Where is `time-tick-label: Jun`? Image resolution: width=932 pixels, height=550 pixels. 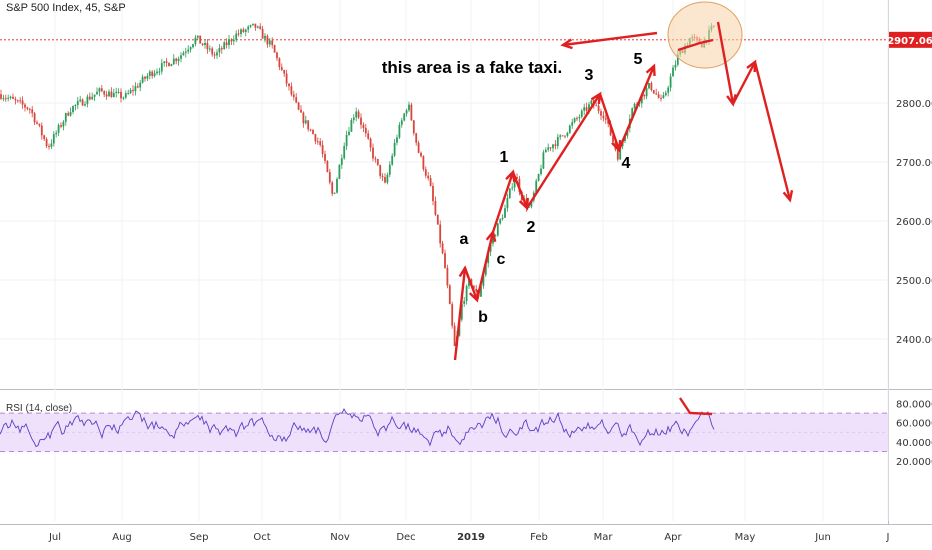 time-tick-label: Jun is located at coordinates (822, 537).